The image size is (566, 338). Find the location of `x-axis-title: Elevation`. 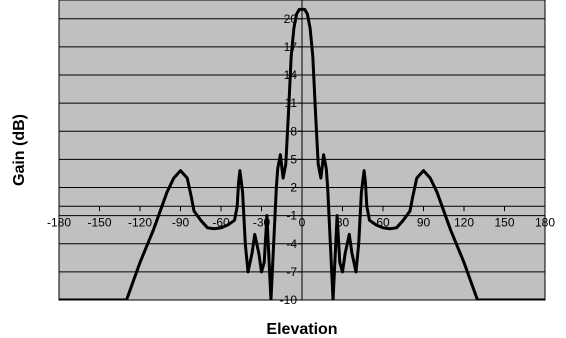

x-axis-title: Elevation is located at coordinates (301, 329).